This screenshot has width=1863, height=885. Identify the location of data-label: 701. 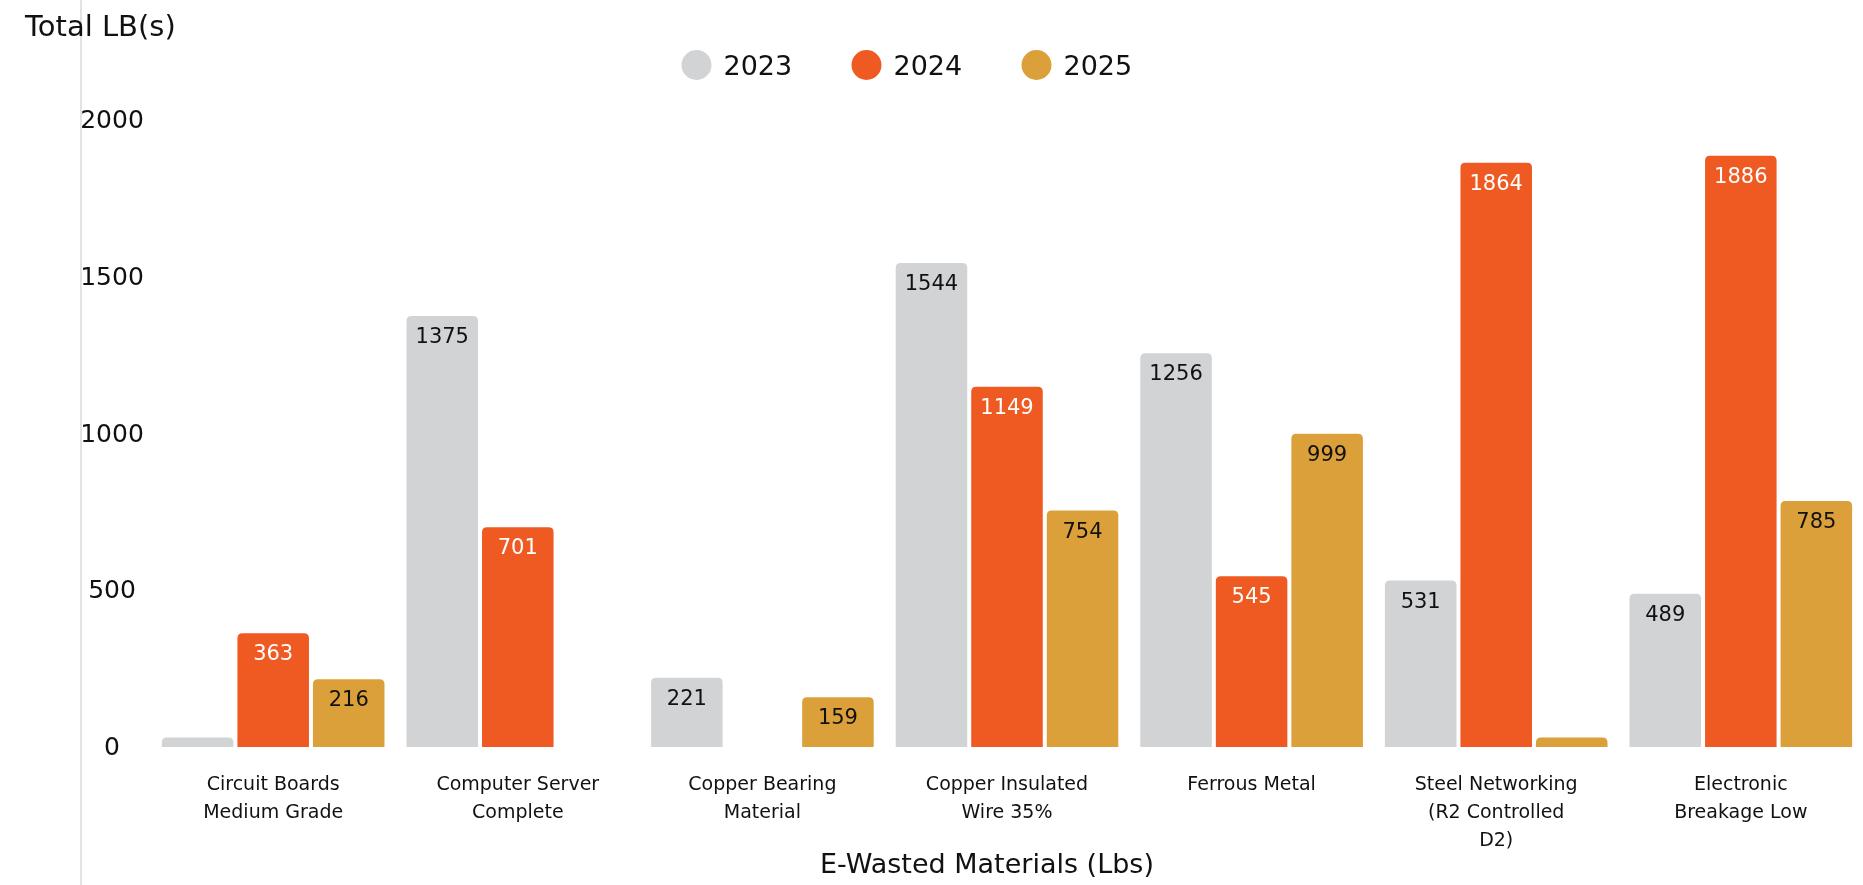
(517, 547).